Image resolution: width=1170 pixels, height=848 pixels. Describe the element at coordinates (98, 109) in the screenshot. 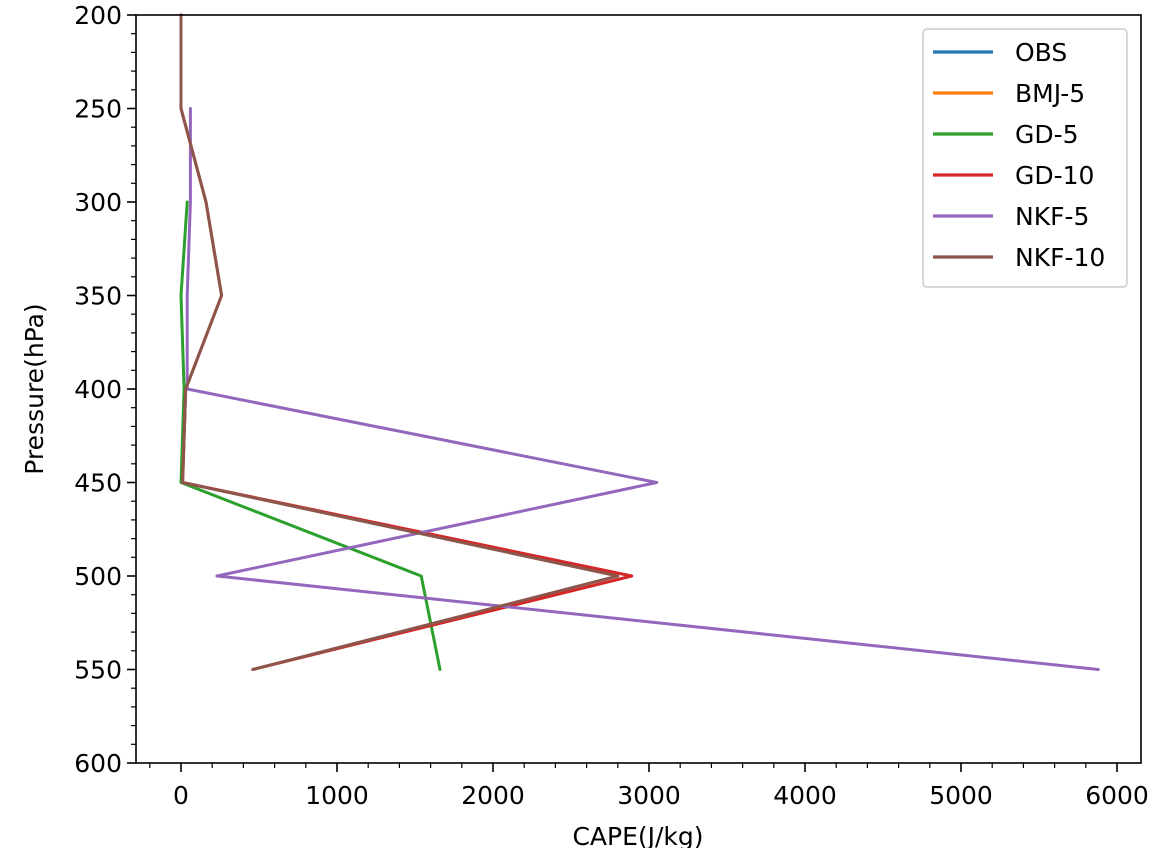

I see `y-tick-label: 250` at that location.